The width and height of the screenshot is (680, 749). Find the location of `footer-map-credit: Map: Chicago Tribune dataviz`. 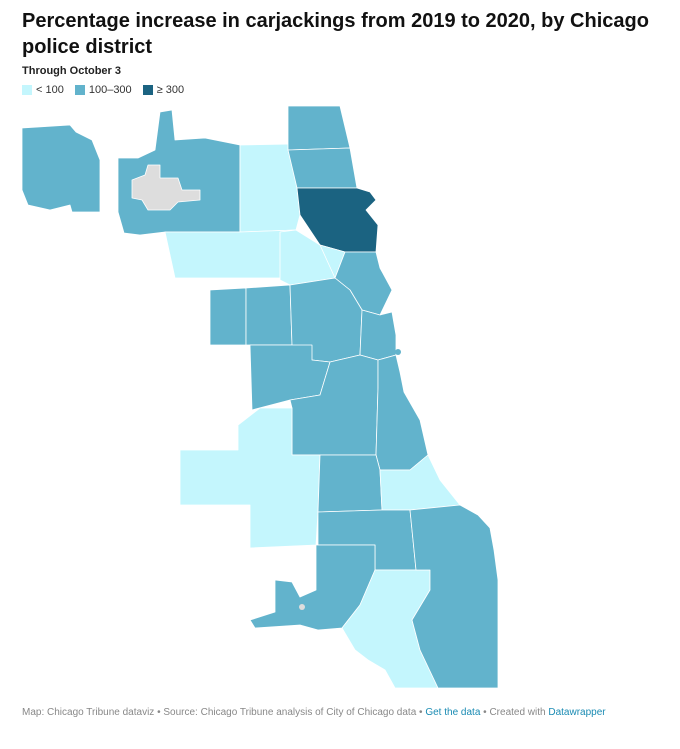

footer-map-credit: Map: Chicago Tribune dataviz is located at coordinates (88, 712).